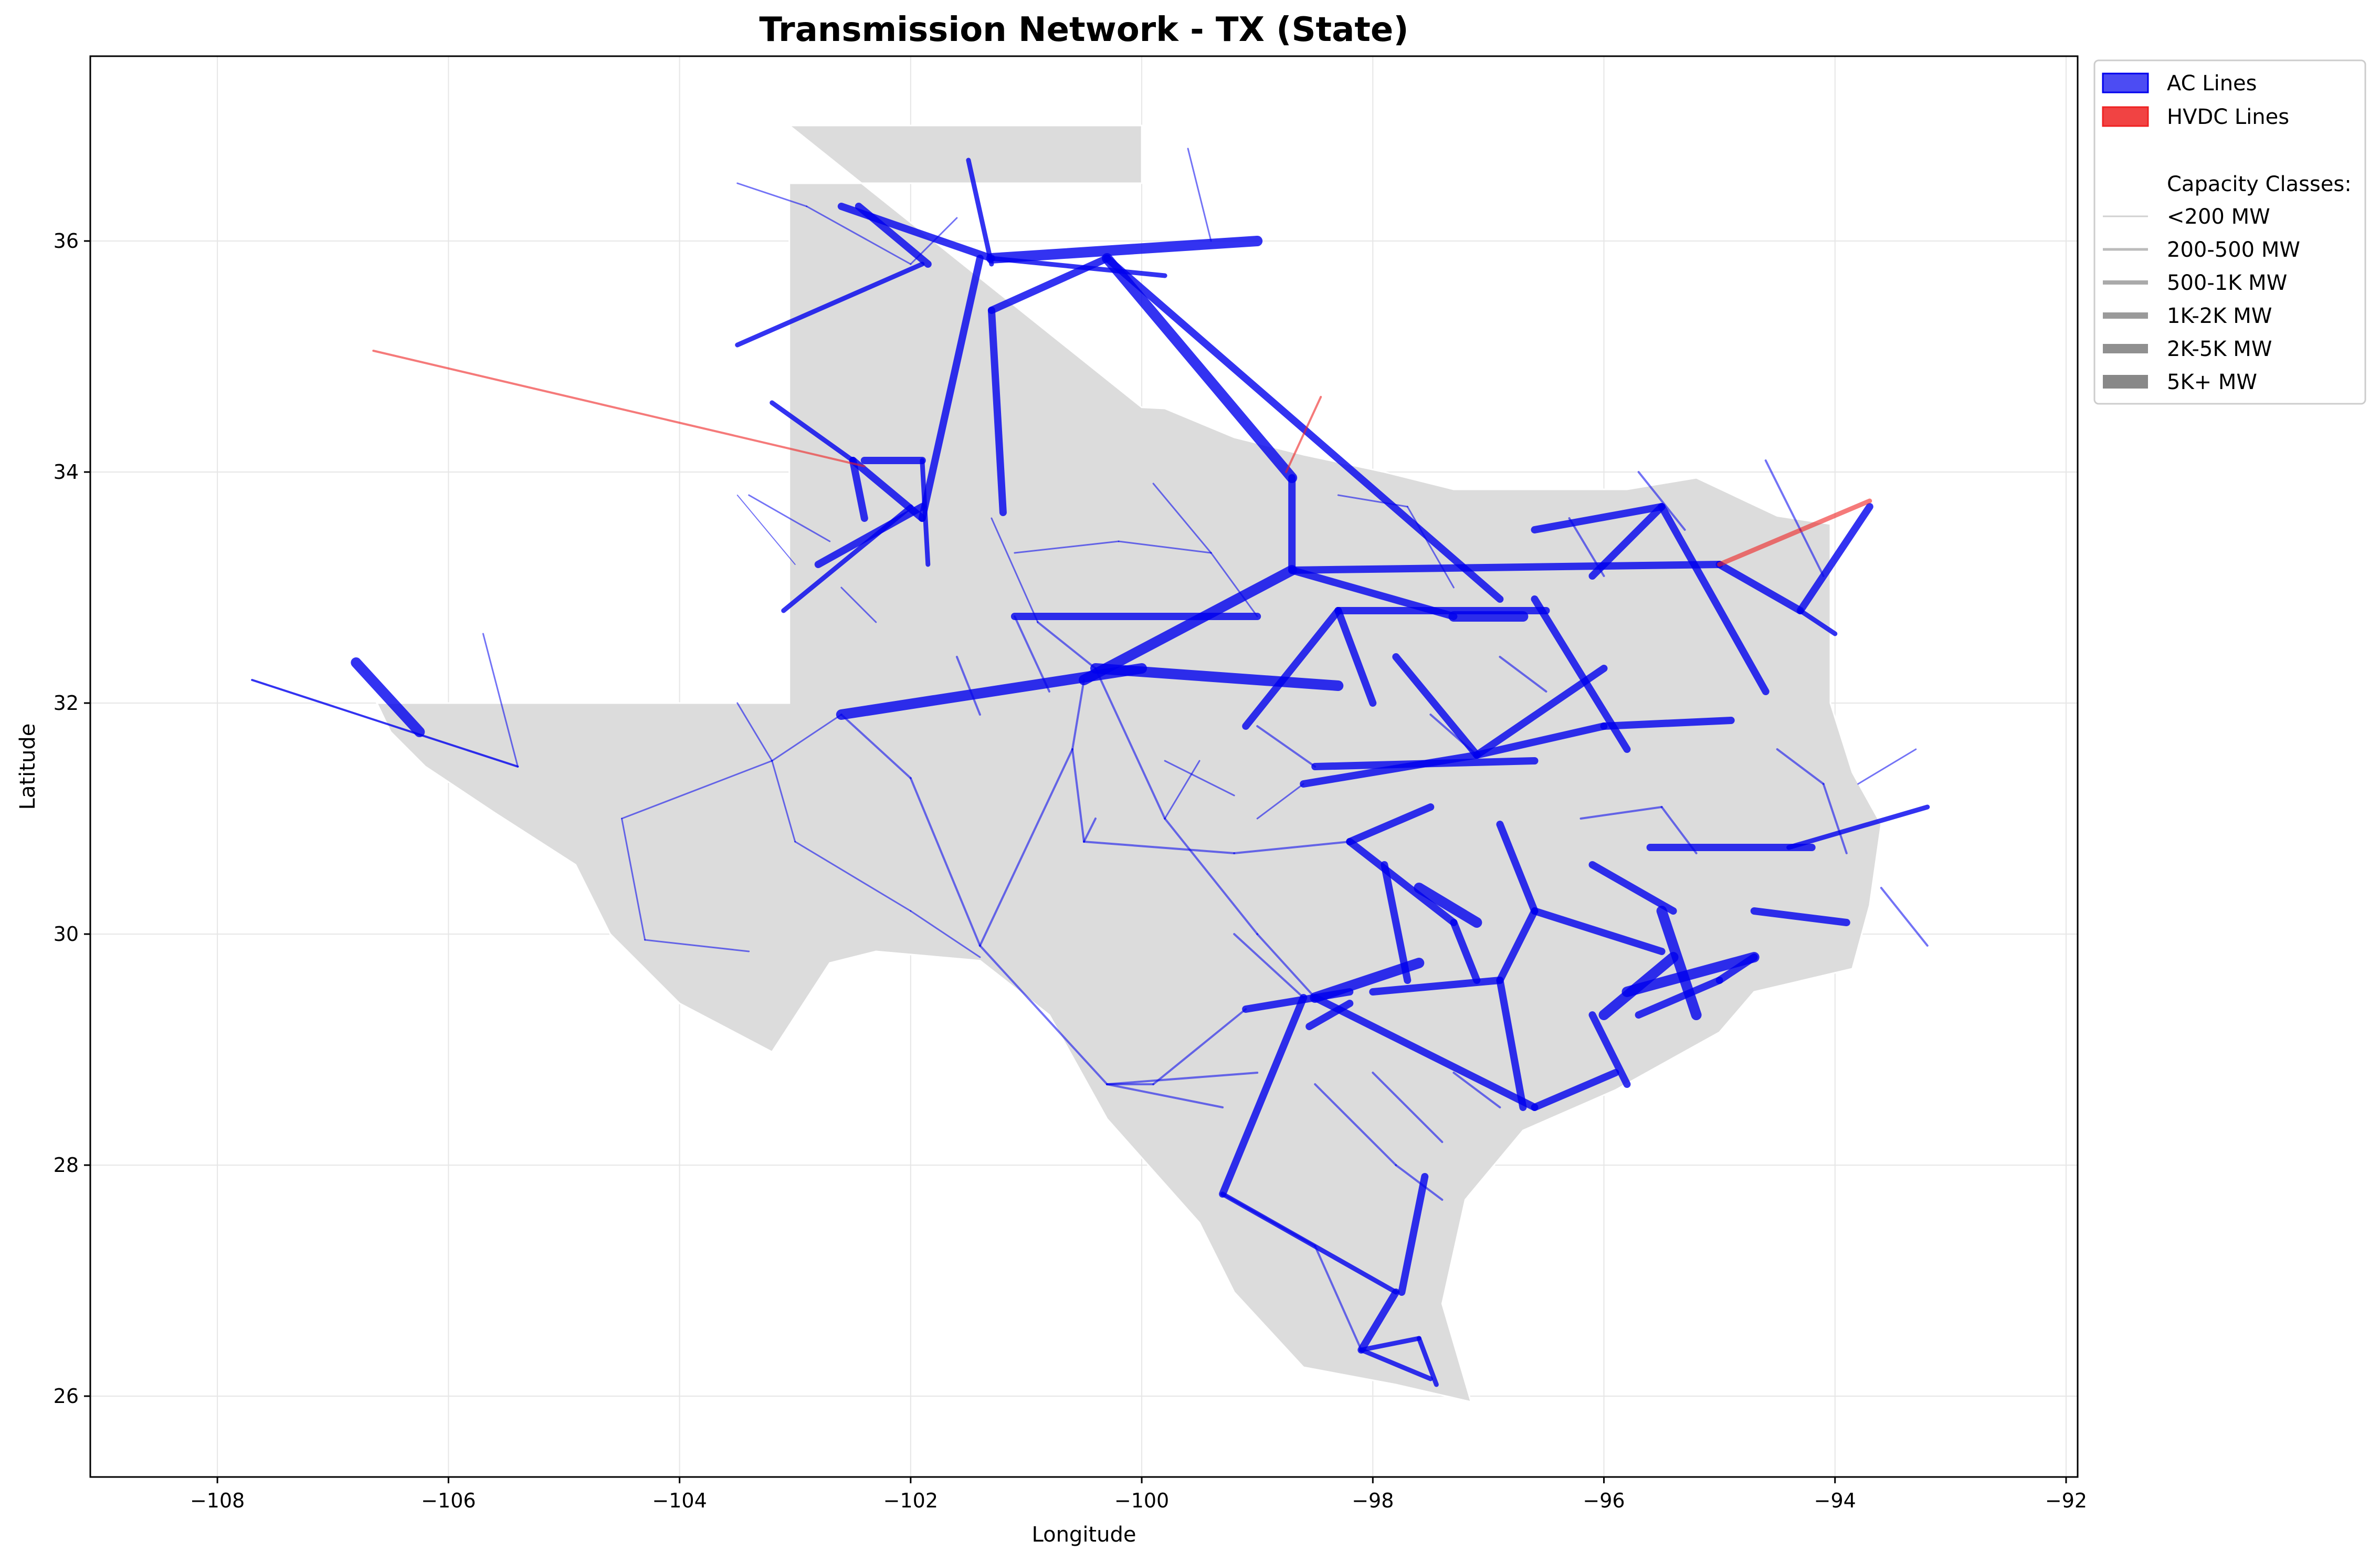 Image resolution: width=2380 pixels, height=1561 pixels. Describe the element at coordinates (72, 818) in the screenshot. I see `y-axis-ticks: 26 28 30 32 34 36` at that location.